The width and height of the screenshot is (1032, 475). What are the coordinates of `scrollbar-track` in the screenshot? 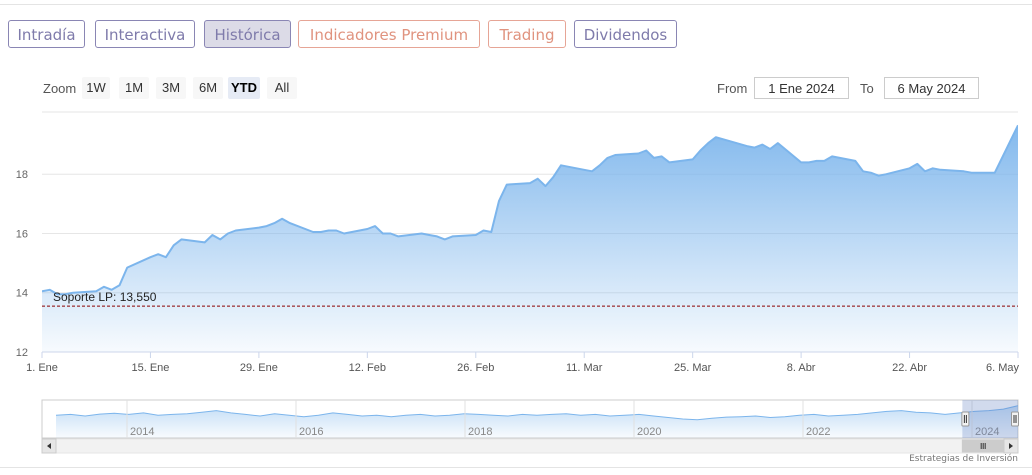 It's located at (530, 446).